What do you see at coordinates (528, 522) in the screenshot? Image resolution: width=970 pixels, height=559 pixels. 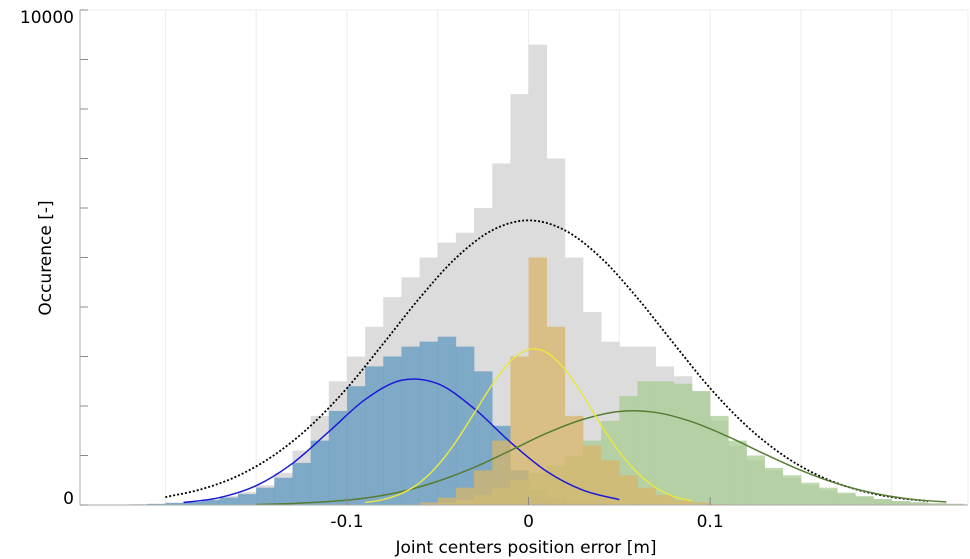 I see `x-tick-label: 0` at bounding box center [528, 522].